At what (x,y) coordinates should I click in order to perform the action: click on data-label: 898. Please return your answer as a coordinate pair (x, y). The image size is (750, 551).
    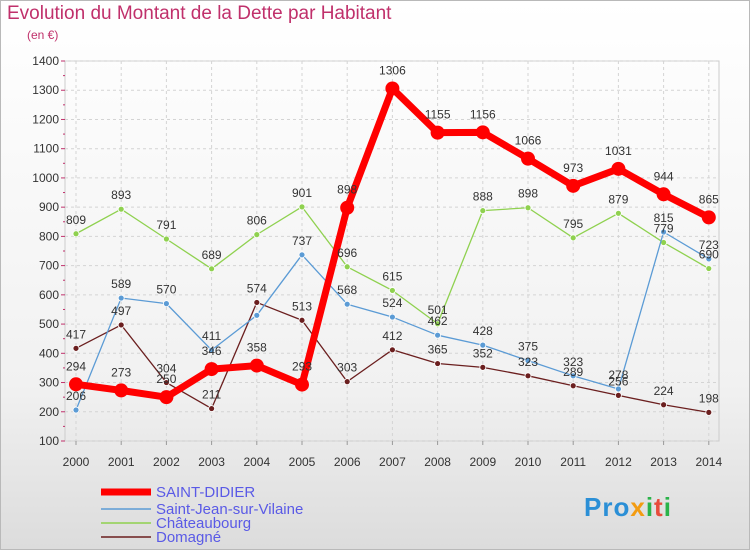
    Looking at the image, I should click on (347, 190).